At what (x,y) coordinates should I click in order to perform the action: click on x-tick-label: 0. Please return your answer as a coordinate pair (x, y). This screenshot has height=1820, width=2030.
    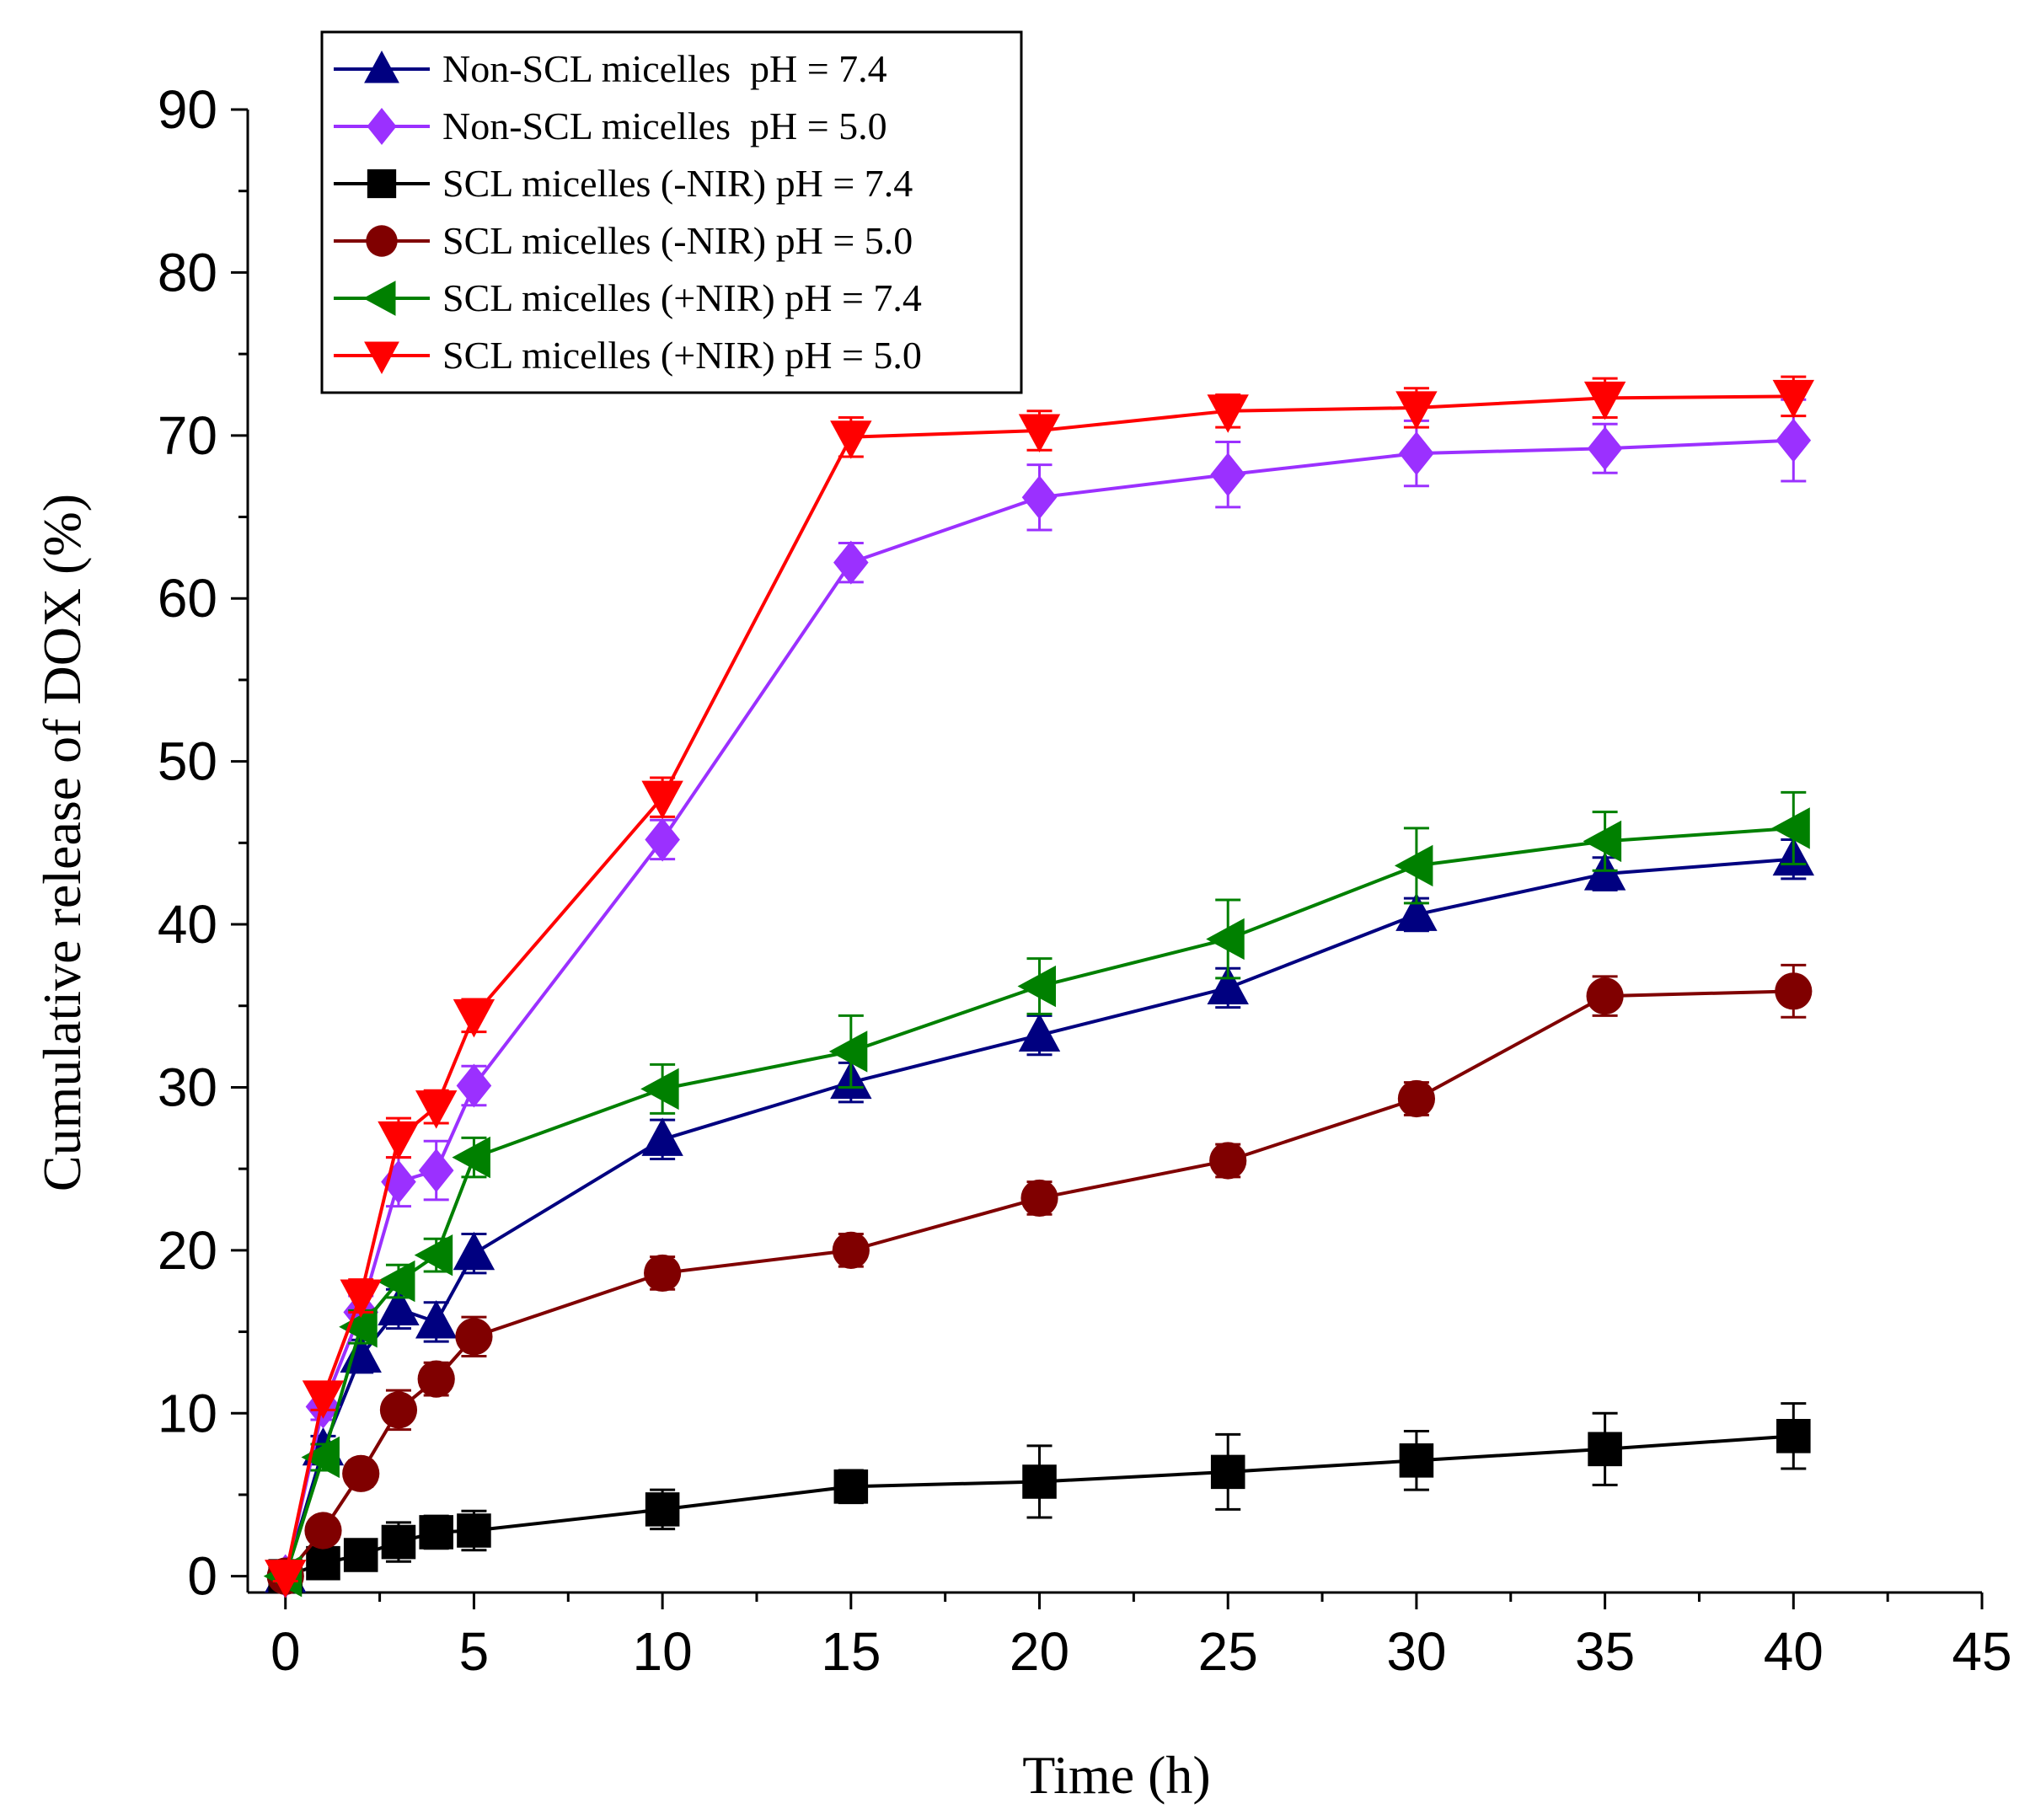
    Looking at the image, I should click on (285, 1651).